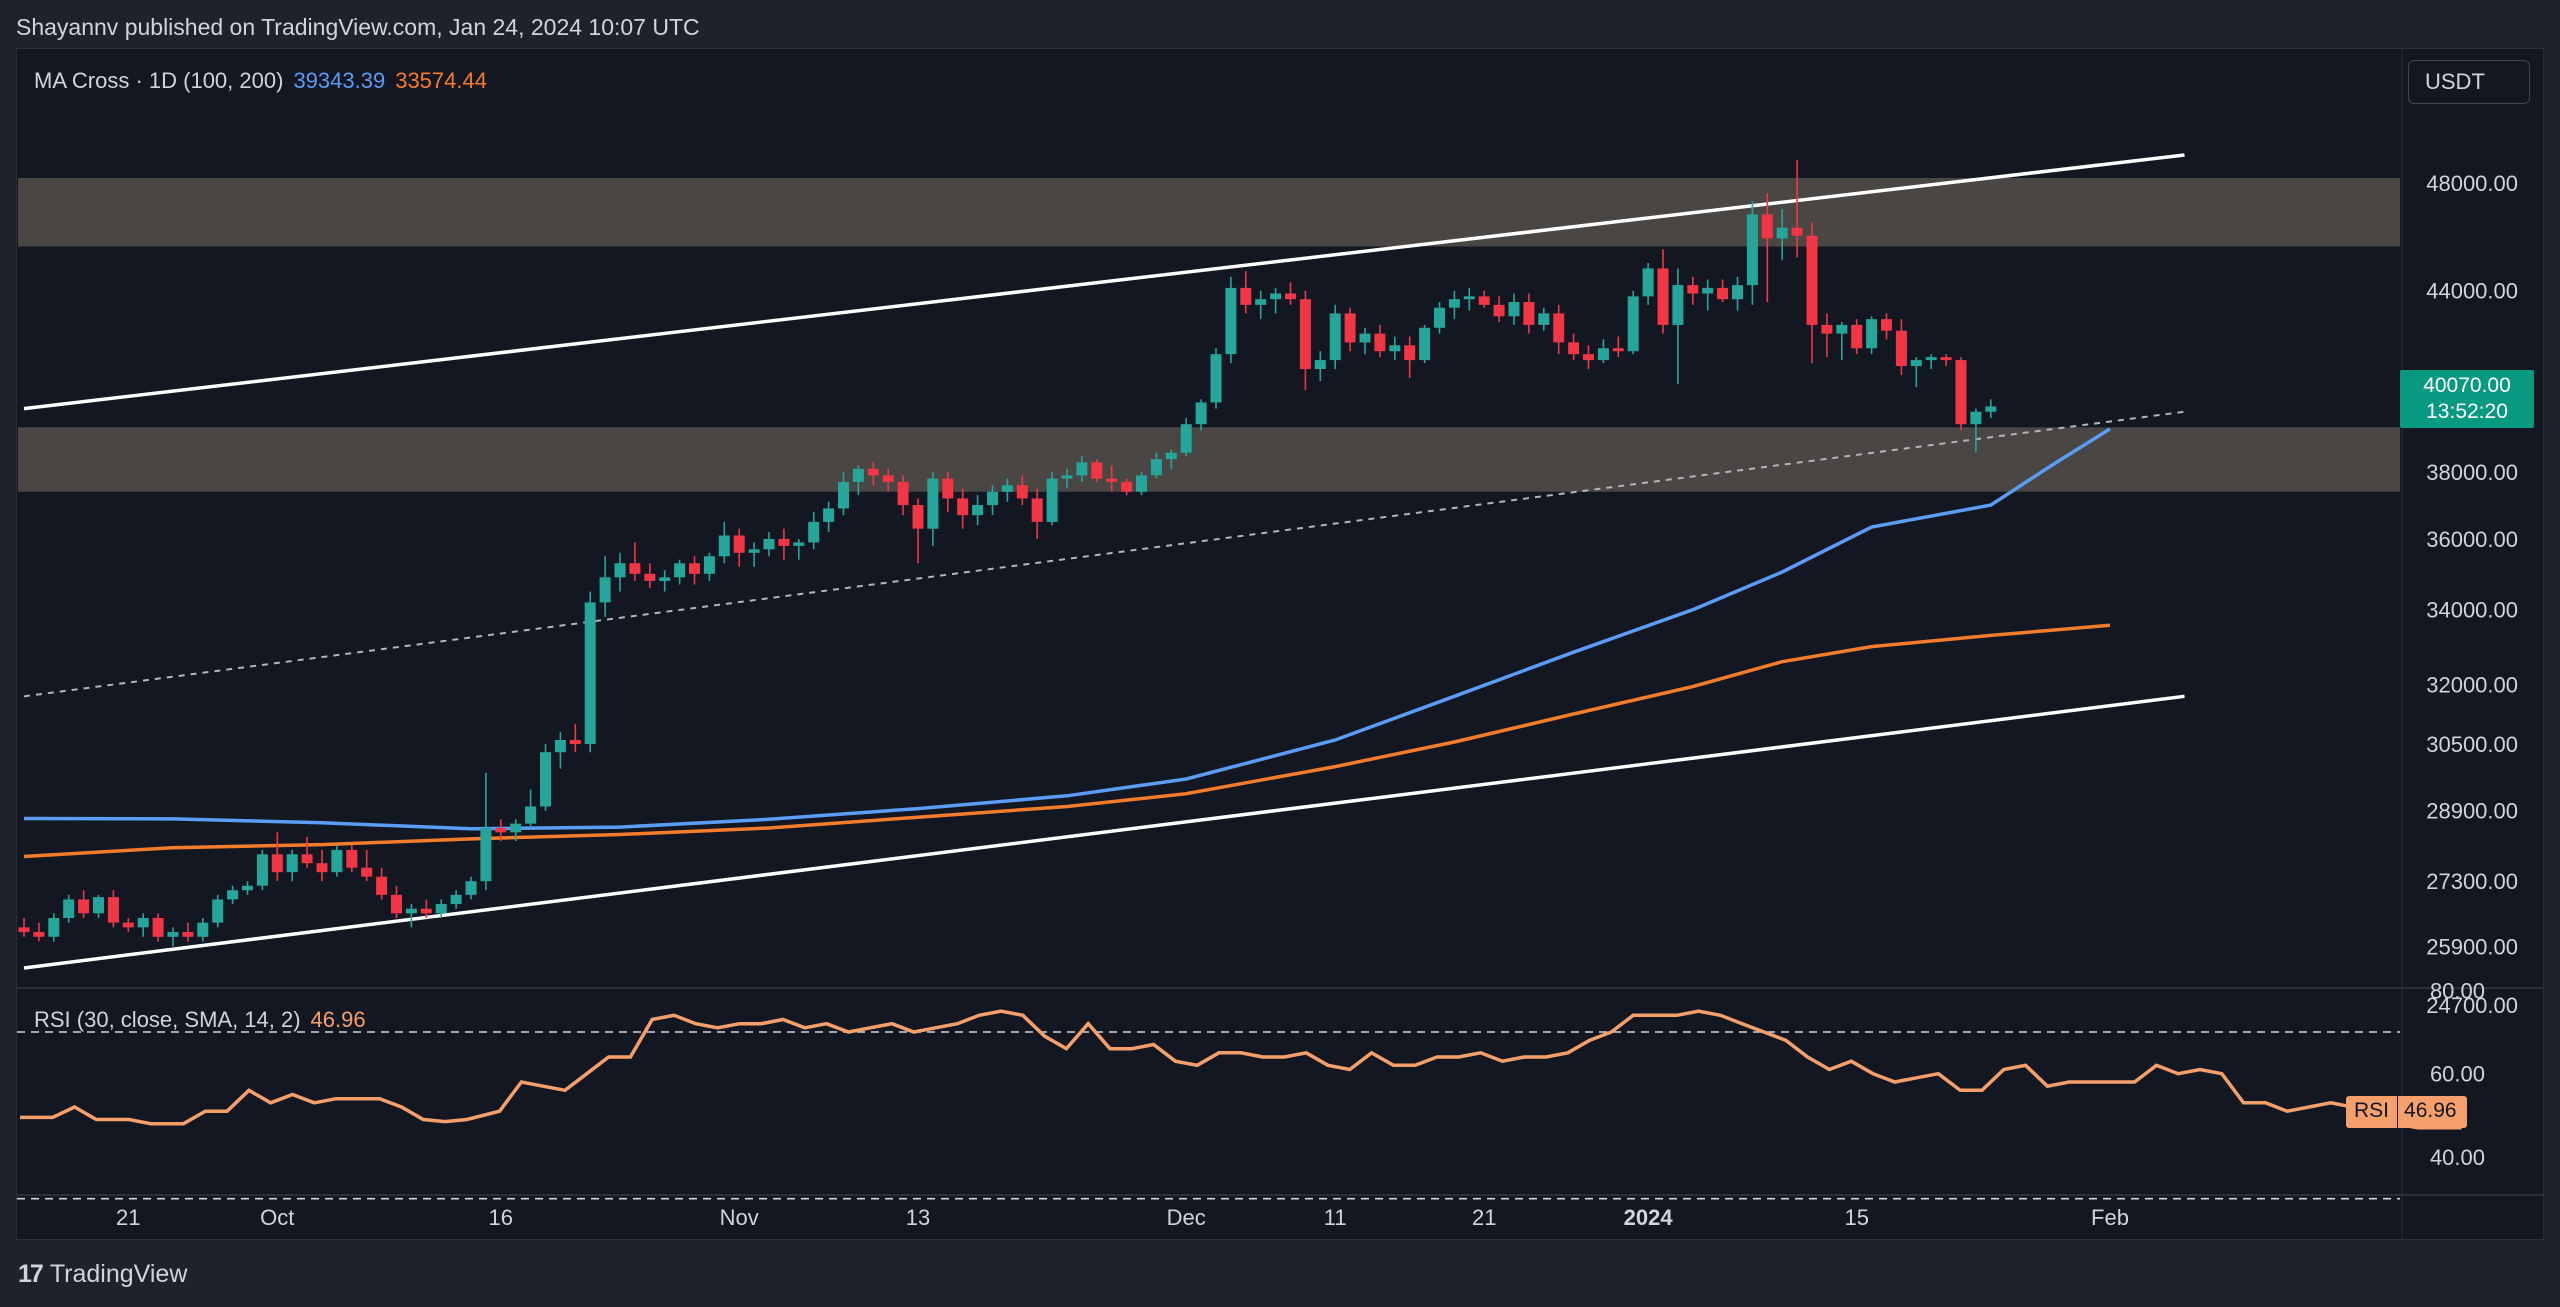  I want to click on price-tick-label: 24700.00, so click(2472, 1005).